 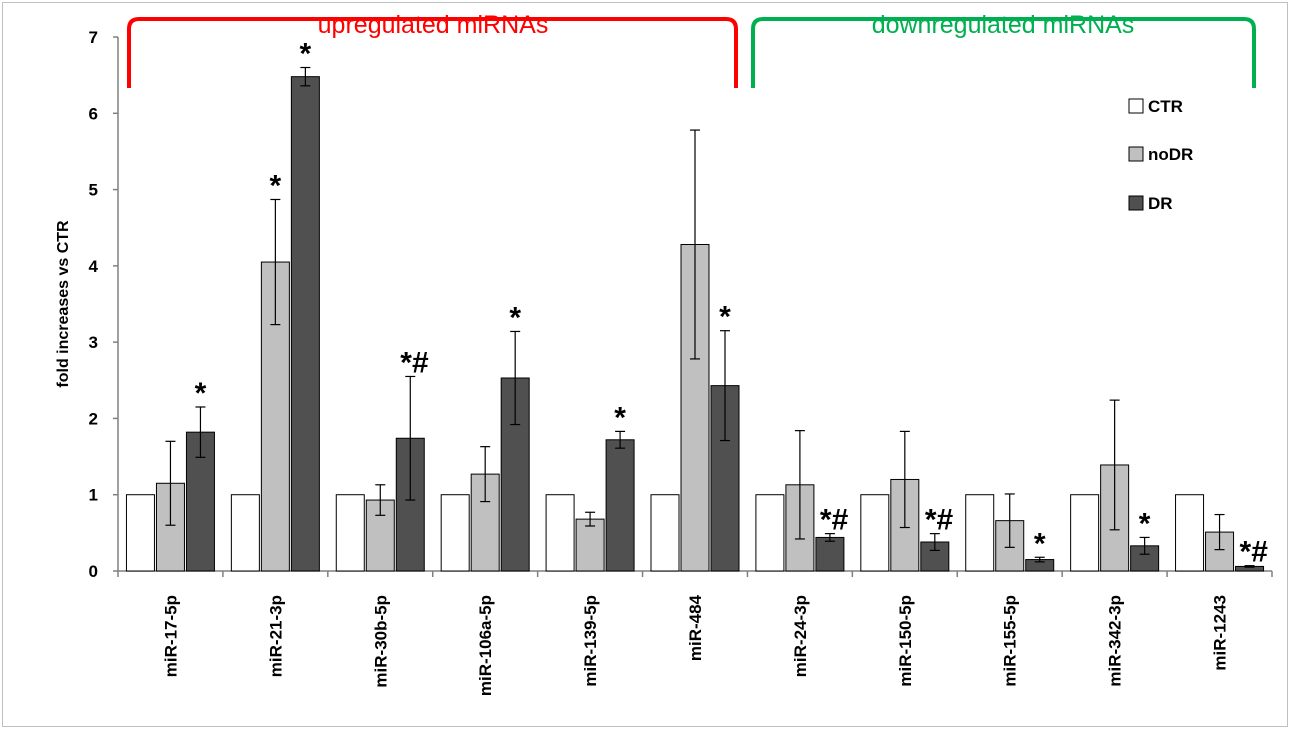 I want to click on legend-label-nodr: noDR, so click(x=1170, y=154).